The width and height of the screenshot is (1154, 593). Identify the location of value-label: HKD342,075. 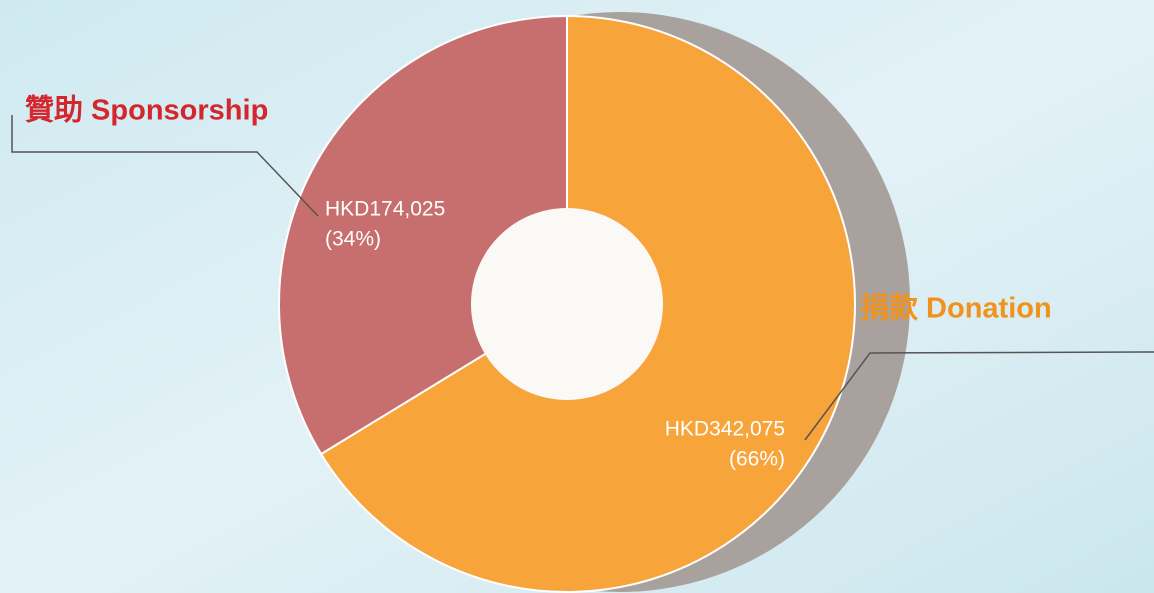
(725, 429).